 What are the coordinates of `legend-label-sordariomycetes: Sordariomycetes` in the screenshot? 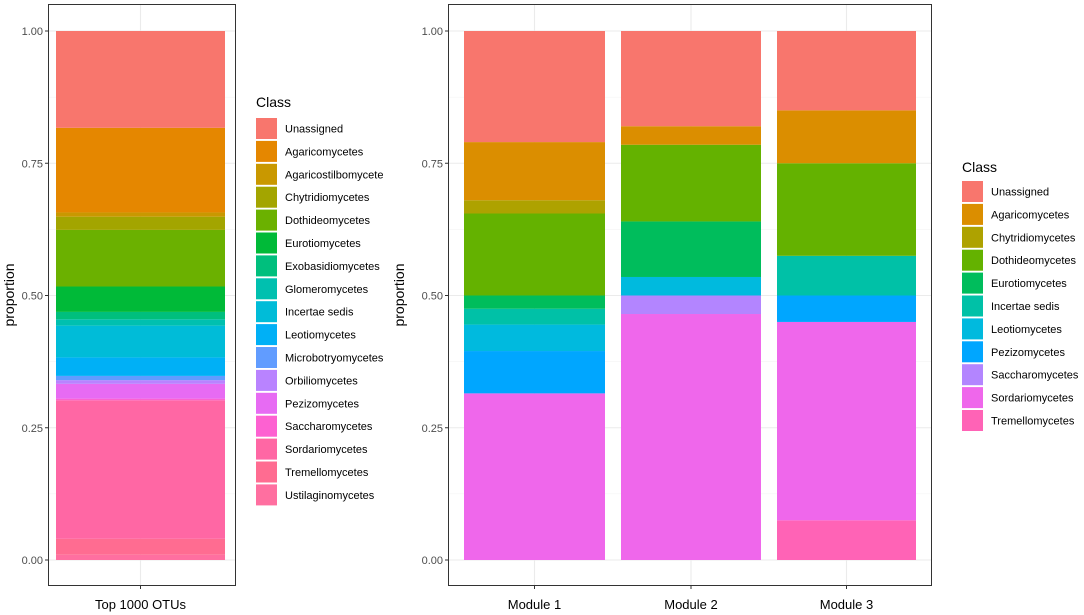 It's located at (1032, 399).